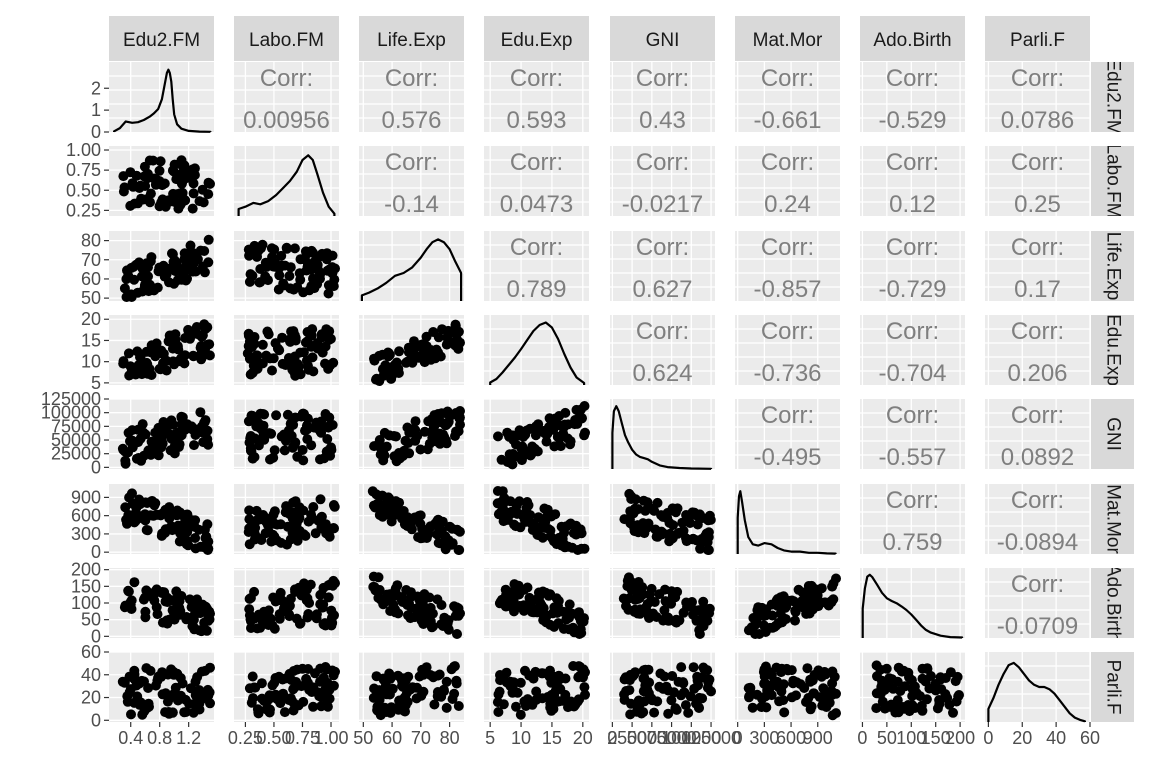 Image resolution: width=1152 pixels, height=768 pixels. Describe the element at coordinates (286, 38) in the screenshot. I see `column-strip-labo-fm` at that location.